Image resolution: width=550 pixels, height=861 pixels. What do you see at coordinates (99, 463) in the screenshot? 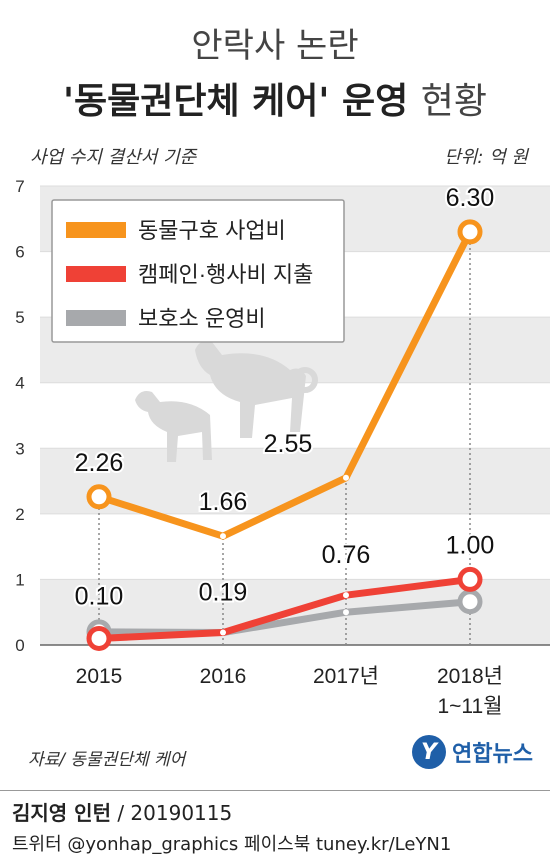
I see `data-label: 2.26` at bounding box center [99, 463].